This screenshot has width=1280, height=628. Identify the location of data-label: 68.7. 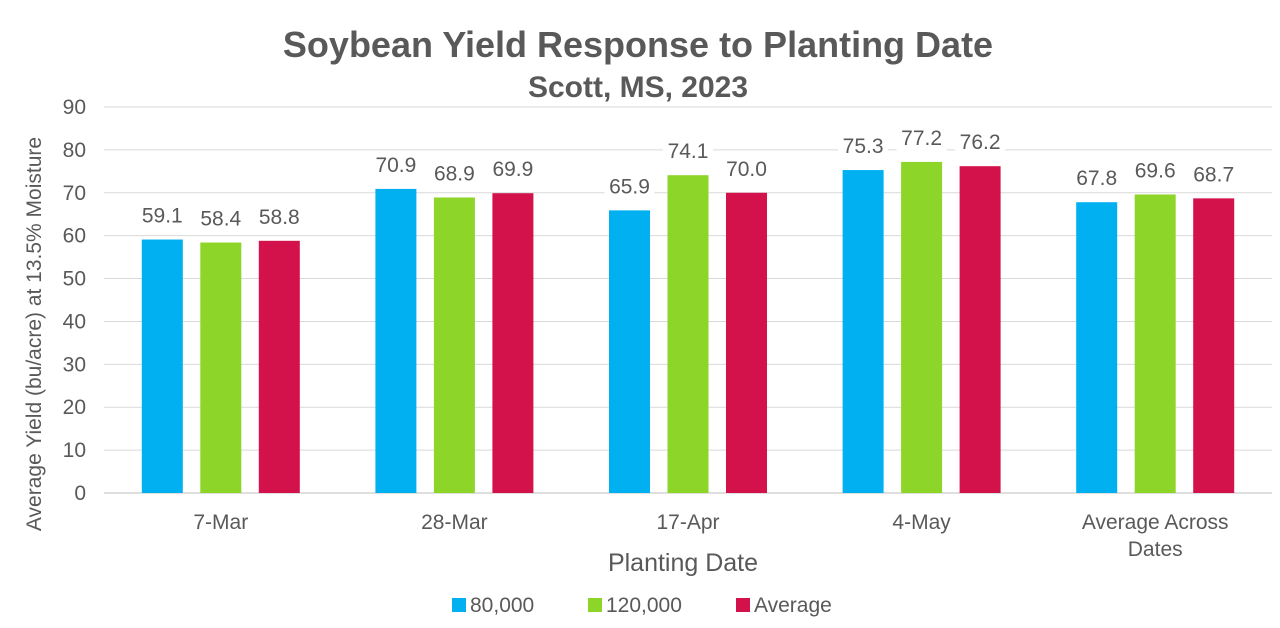
(1213, 174).